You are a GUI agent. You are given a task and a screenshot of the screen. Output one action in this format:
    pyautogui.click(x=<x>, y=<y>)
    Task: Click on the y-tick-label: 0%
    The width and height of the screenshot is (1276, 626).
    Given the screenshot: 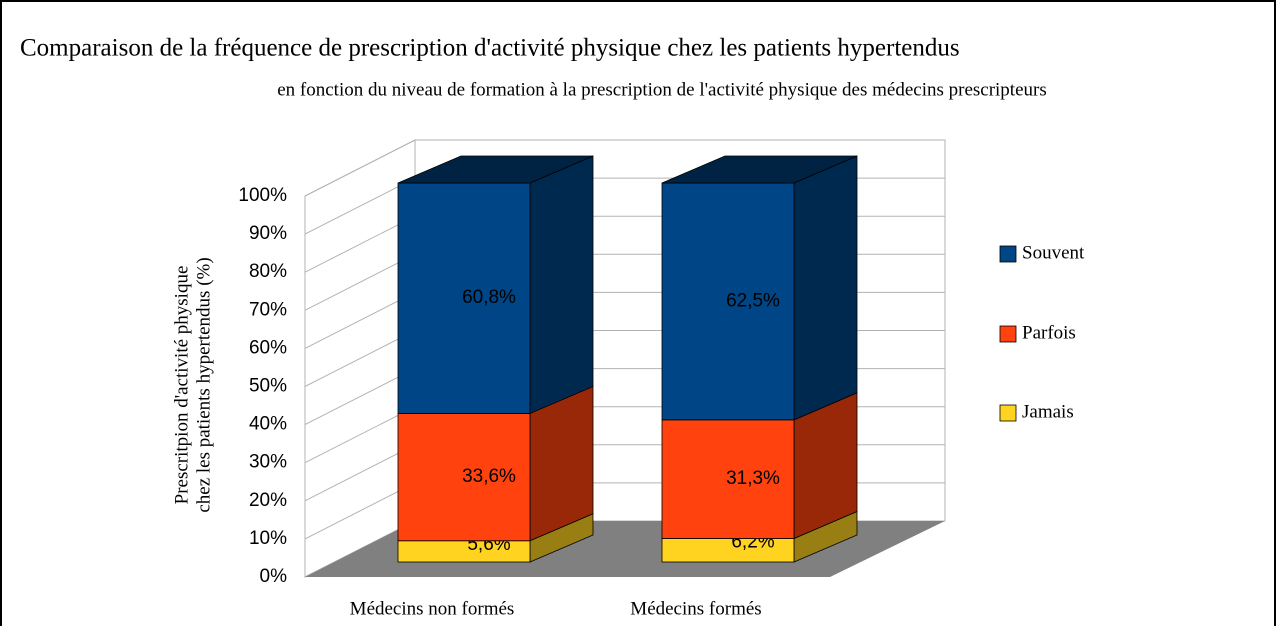 What is the action you would take?
    pyautogui.click(x=274, y=576)
    